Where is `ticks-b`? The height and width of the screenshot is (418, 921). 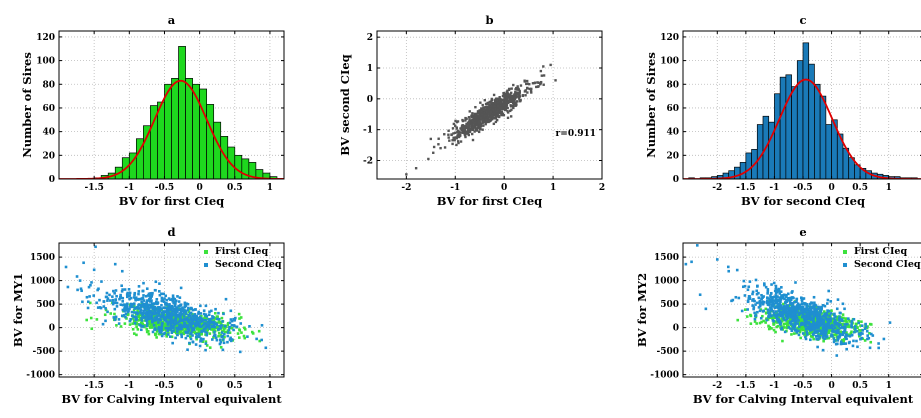
ticks-b is located at coordinates (490, 105).